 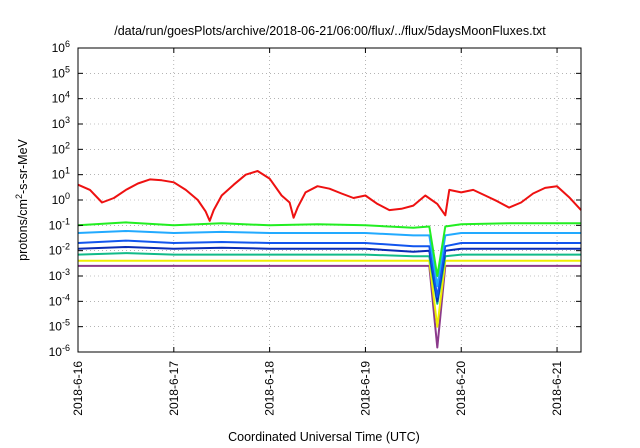 I want to click on x-tick-label: 2018-6-17, so click(x=174, y=388).